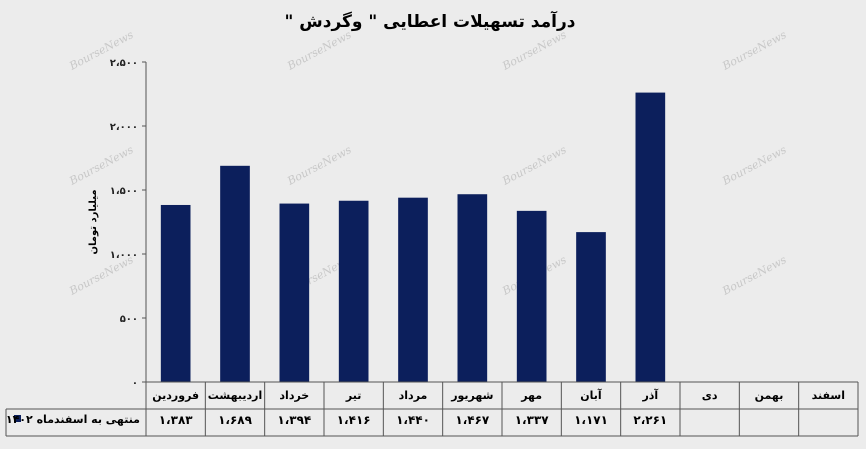  Describe the element at coordinates (472, 420) in the screenshot. I see `data-label: ۱،۴۶۷` at that location.